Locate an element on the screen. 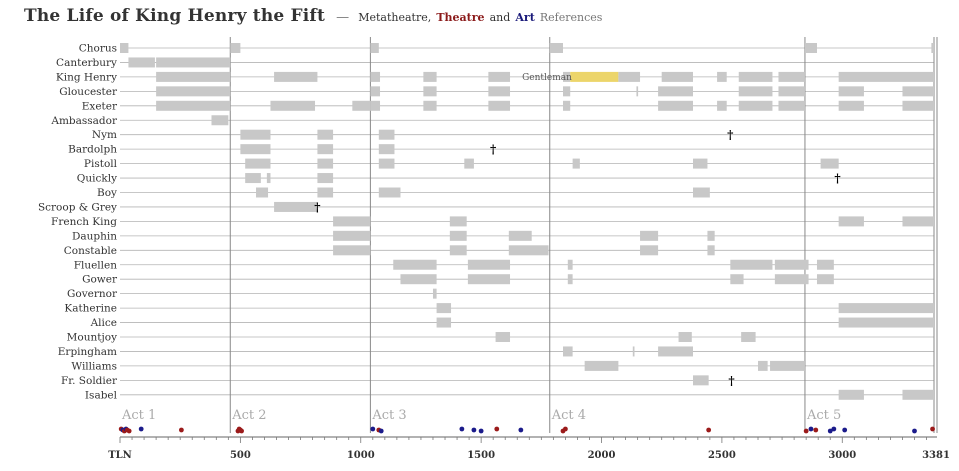  character-label: Scroop & Grey is located at coordinates (77, 207).